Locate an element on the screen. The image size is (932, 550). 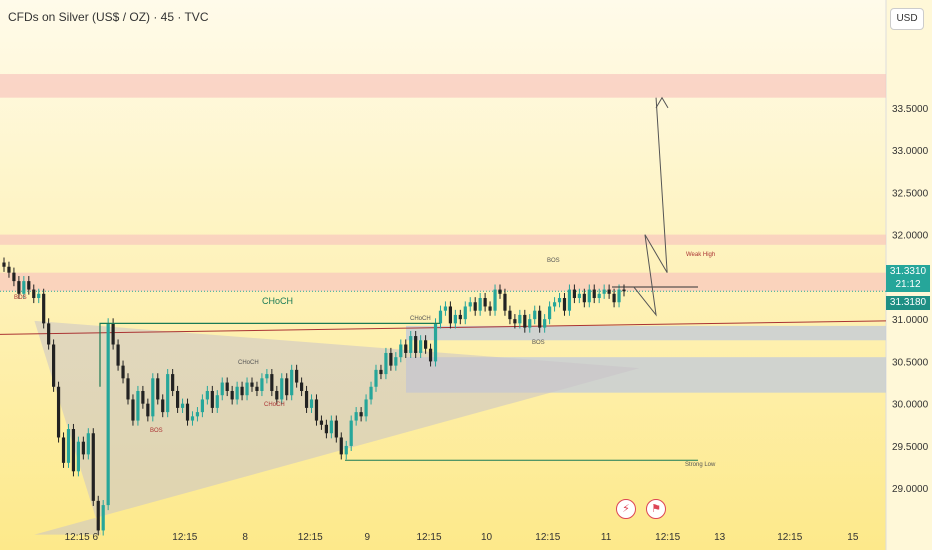
x-tick-label: 13 is located at coordinates (720, 537).